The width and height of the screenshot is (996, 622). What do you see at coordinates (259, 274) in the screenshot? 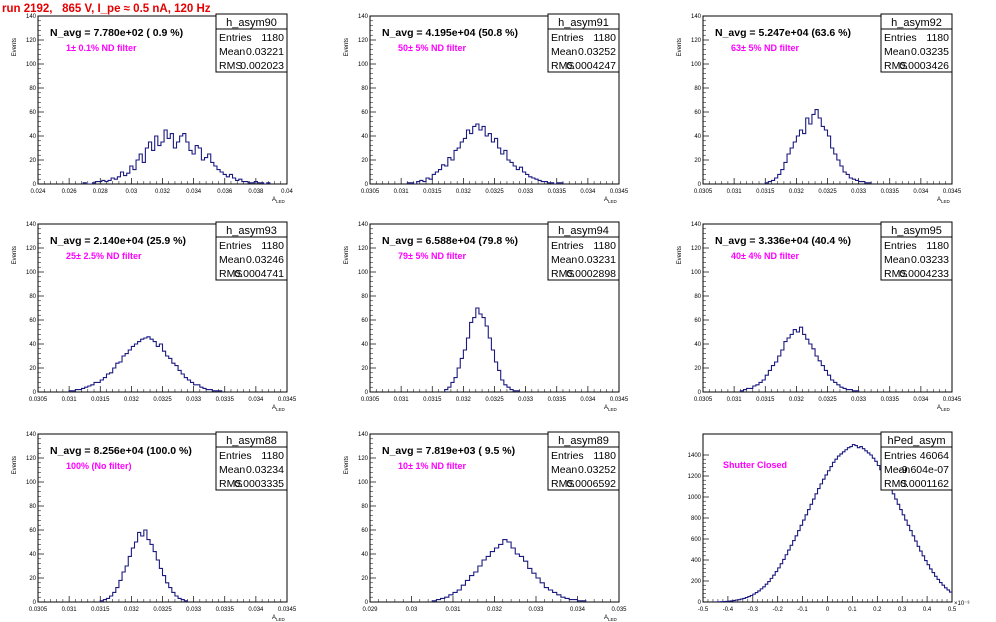
I see `stats-rms-value: 0.0004741` at bounding box center [259, 274].